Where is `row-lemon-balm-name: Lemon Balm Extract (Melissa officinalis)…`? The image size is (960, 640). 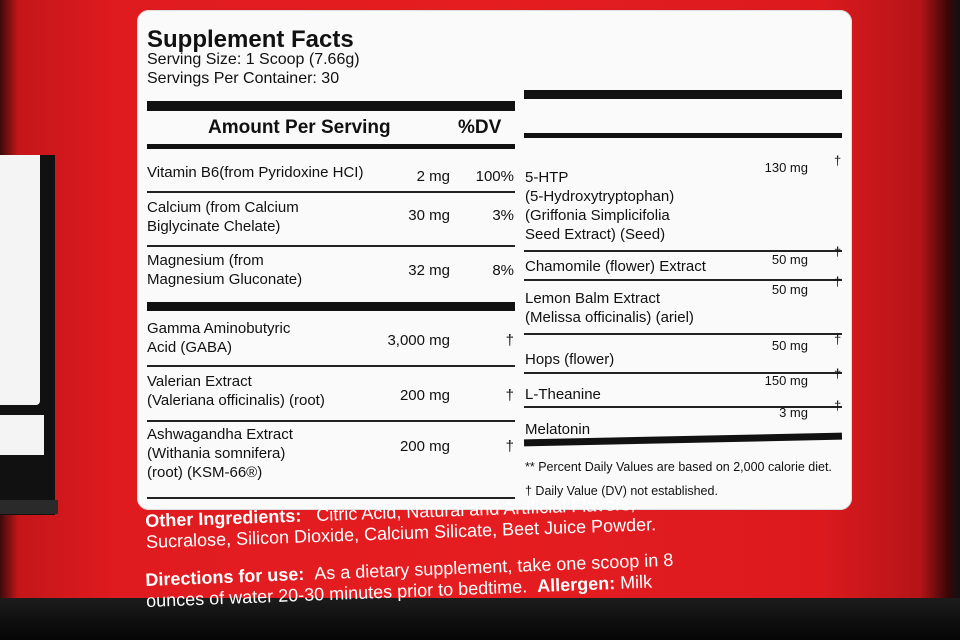
row-lemon-balm-name: Lemon Balm Extract (Melissa officinalis)… is located at coordinates (609, 308).